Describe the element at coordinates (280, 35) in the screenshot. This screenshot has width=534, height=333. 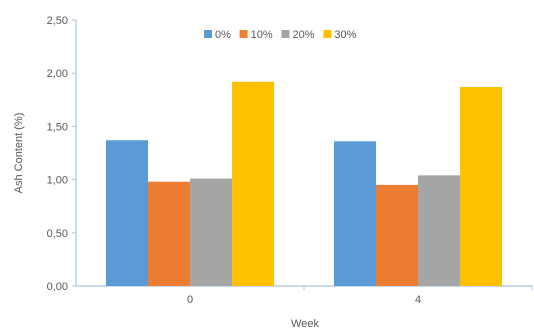
I see `legend: 0% 10% 20% 30%` at that location.